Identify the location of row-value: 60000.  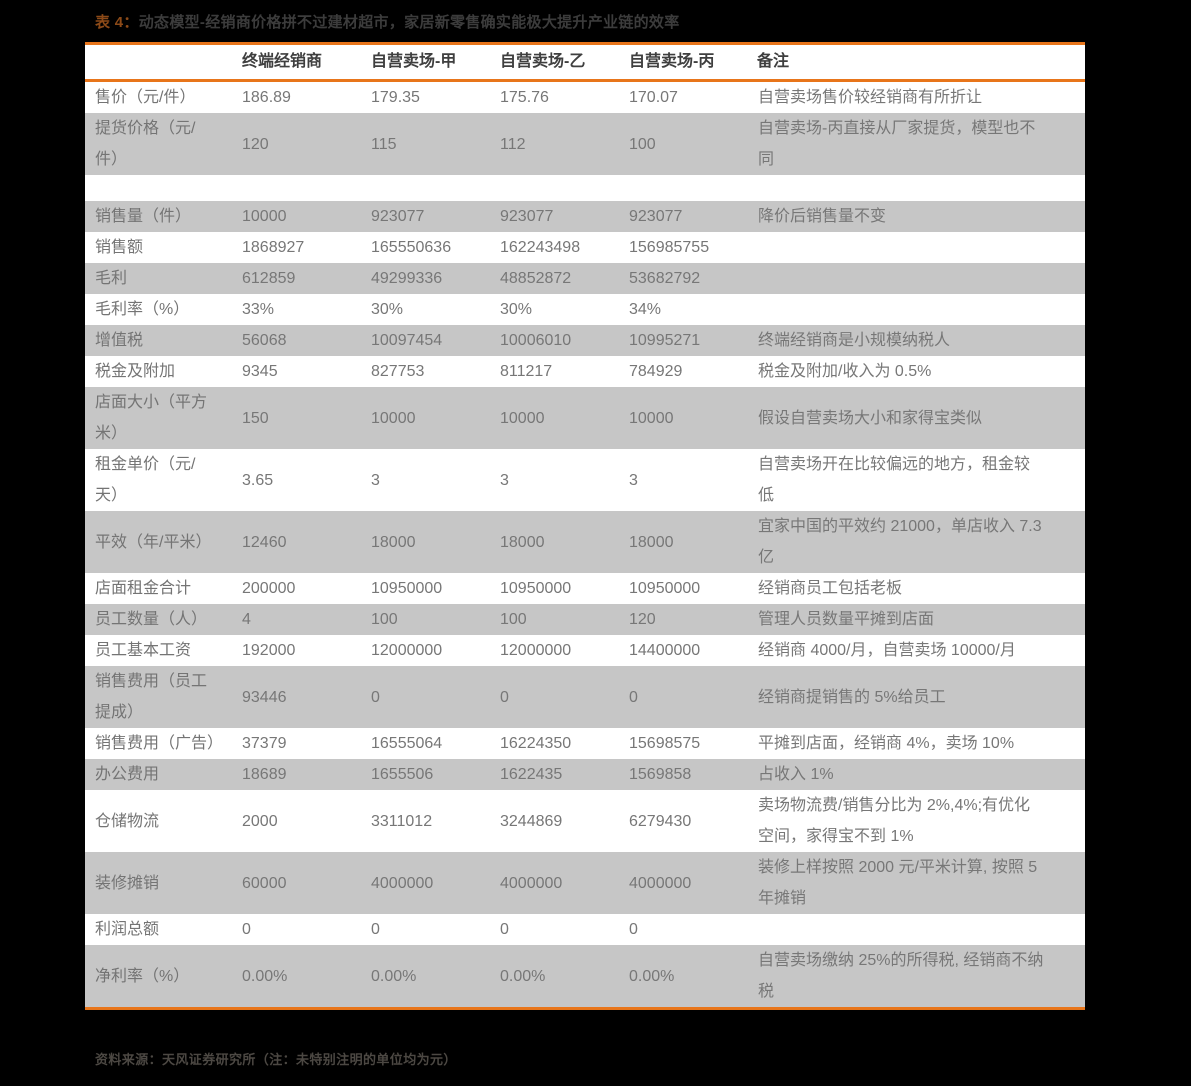
(264, 883).